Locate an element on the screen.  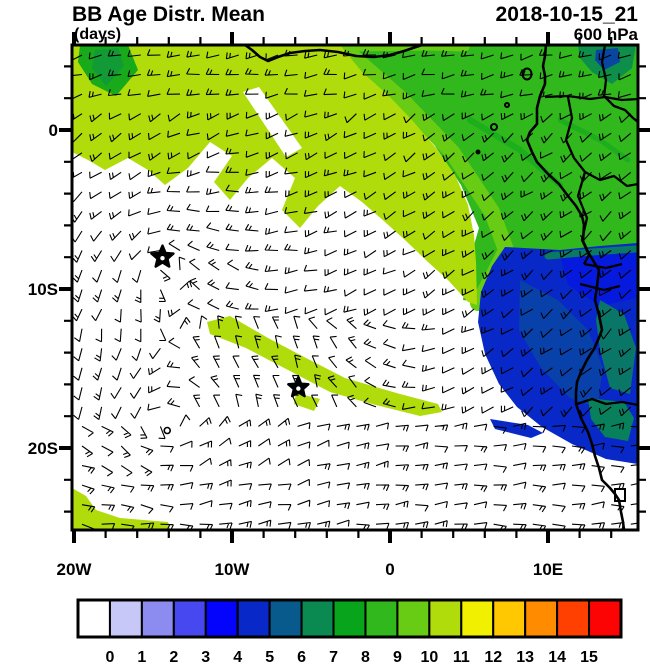
colorbar: 0 1 2 3 4 5 6 7 8 9 10 11 12 13 14 15 is located at coordinates (349, 632).